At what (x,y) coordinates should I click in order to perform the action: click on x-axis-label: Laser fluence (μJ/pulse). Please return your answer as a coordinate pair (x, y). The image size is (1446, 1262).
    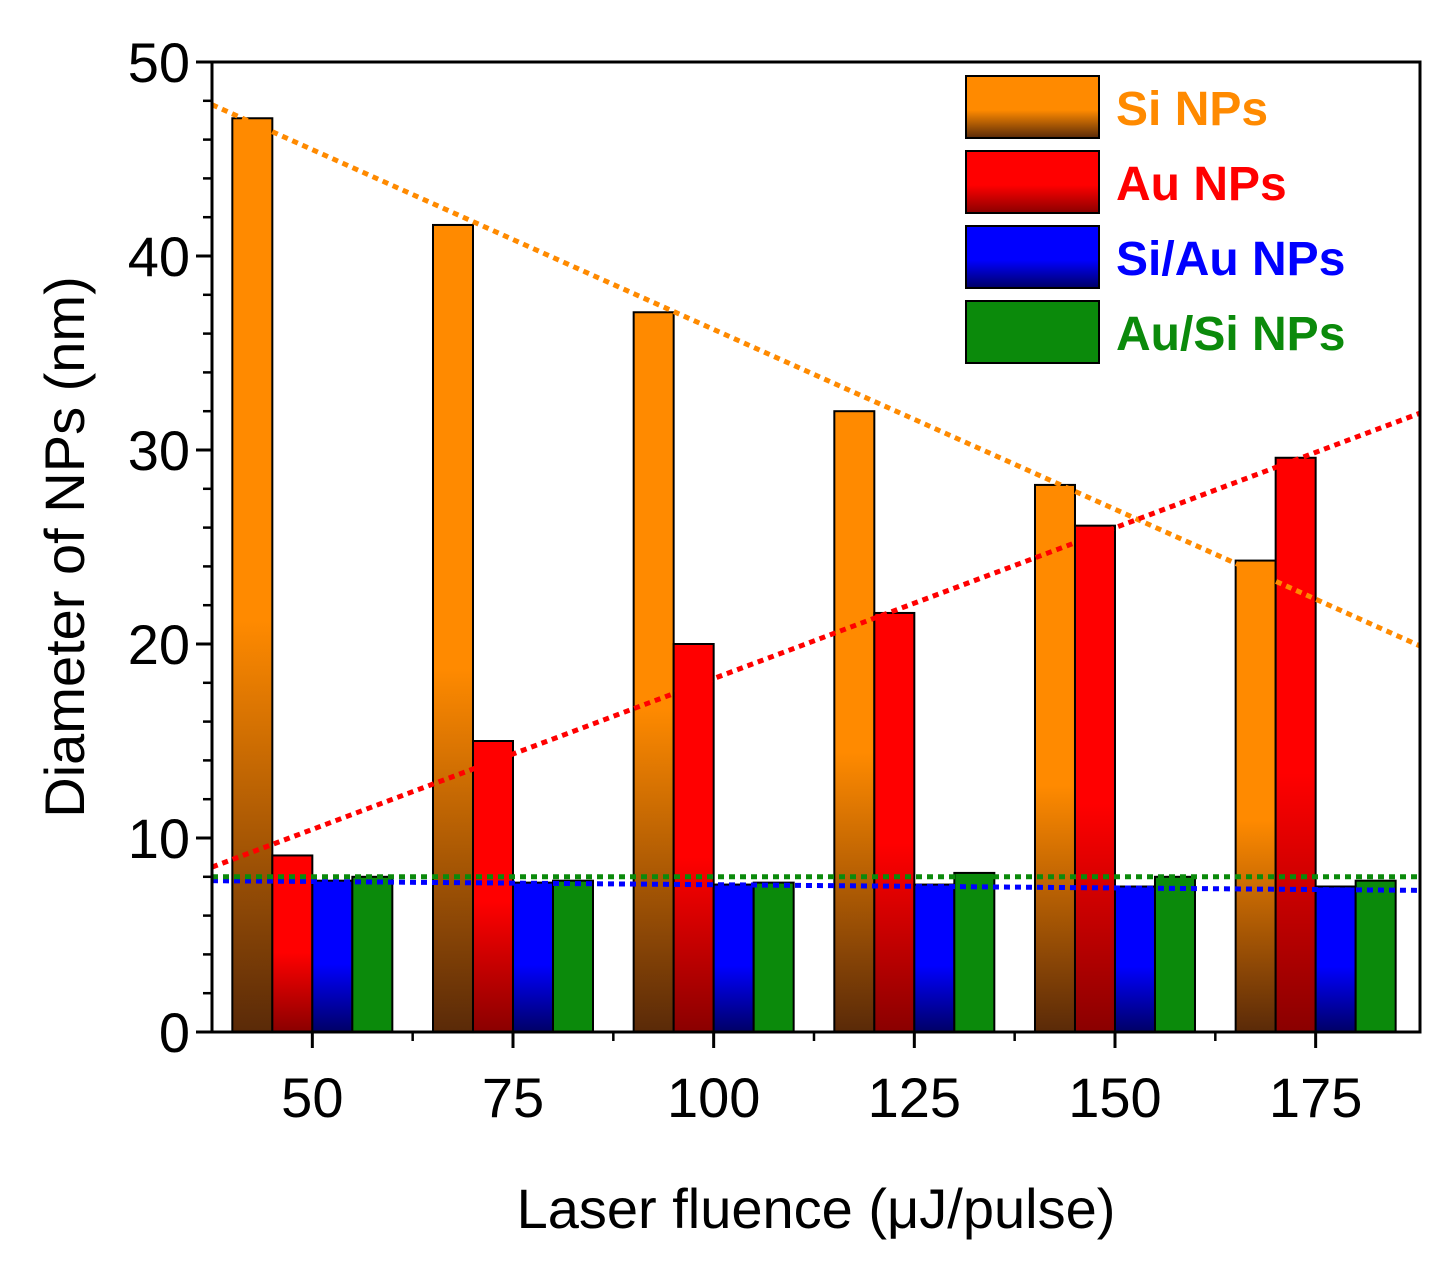
    Looking at the image, I should click on (816, 1208).